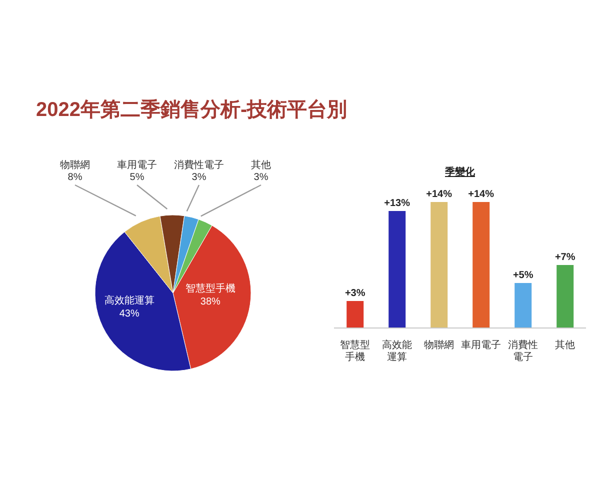  Describe the element at coordinates (129, 300) in the screenshot. I see `slice-label: 高效能運算` at that location.